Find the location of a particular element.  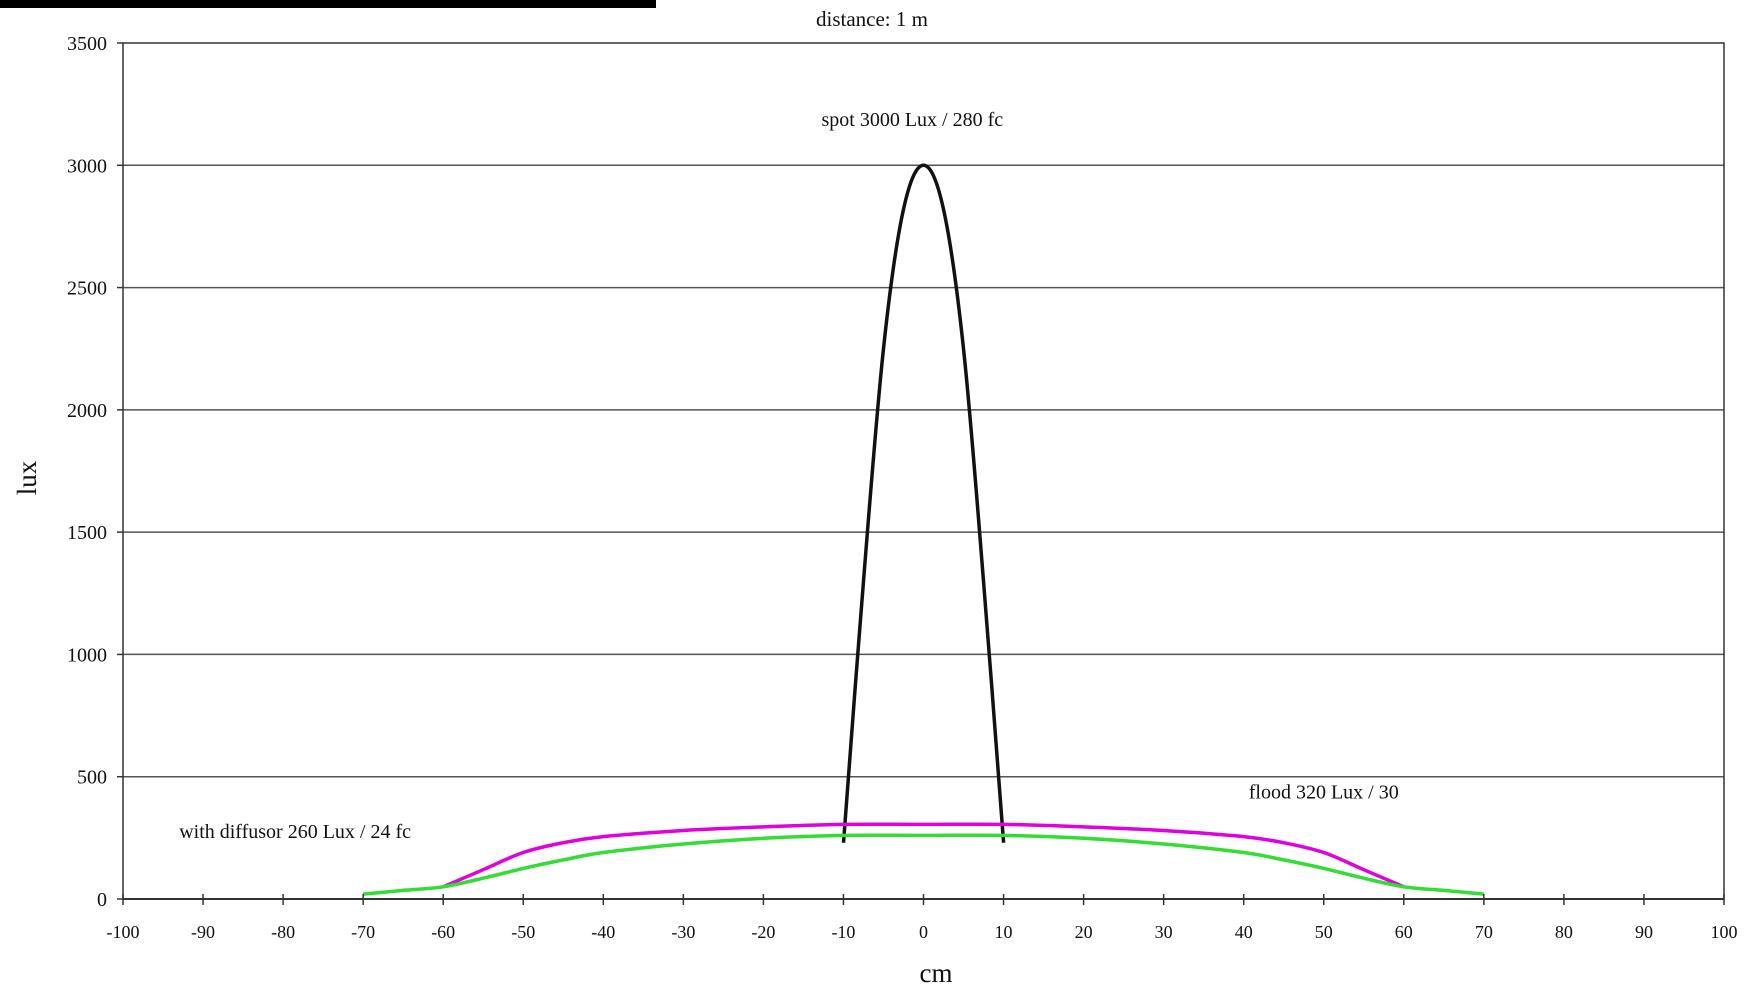

y-tick-label: 2000 is located at coordinates (87, 411).